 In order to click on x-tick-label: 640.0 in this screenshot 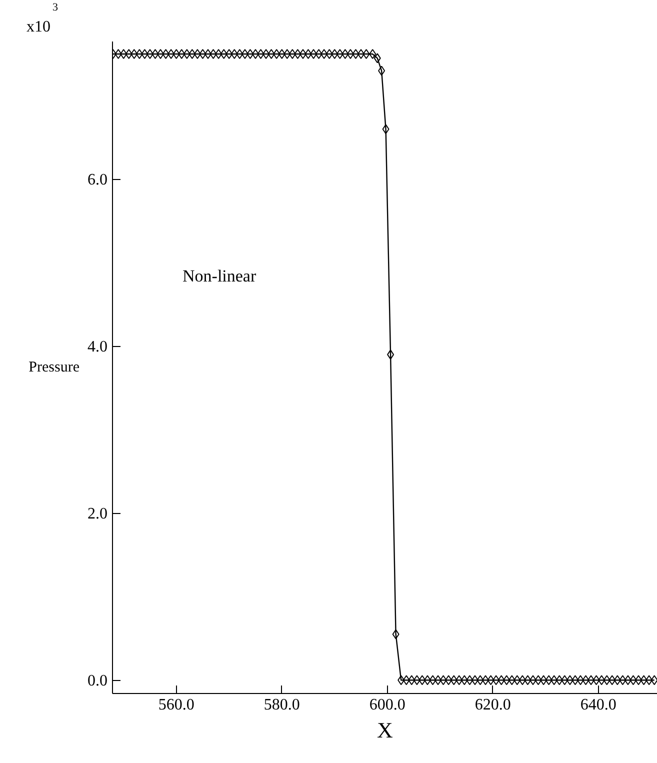, I will do `click(598, 705)`.